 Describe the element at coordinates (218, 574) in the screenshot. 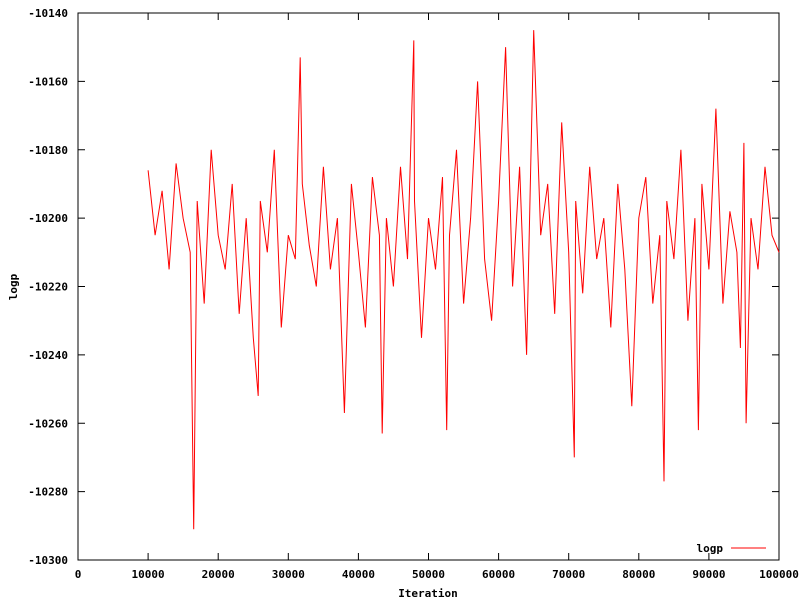

I see `x-tick-label: 20000` at that location.